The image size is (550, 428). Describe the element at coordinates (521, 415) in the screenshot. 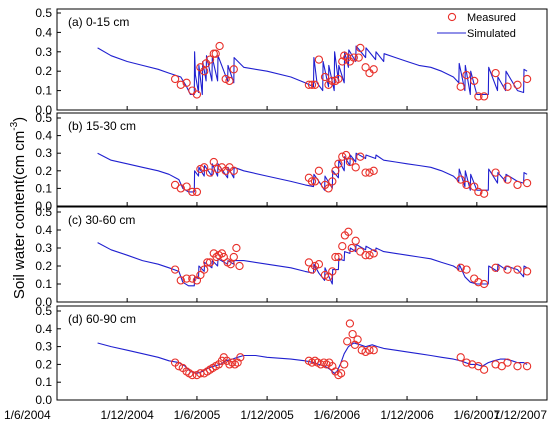

I see `x-tick-label: 1/12/2007` at that location.